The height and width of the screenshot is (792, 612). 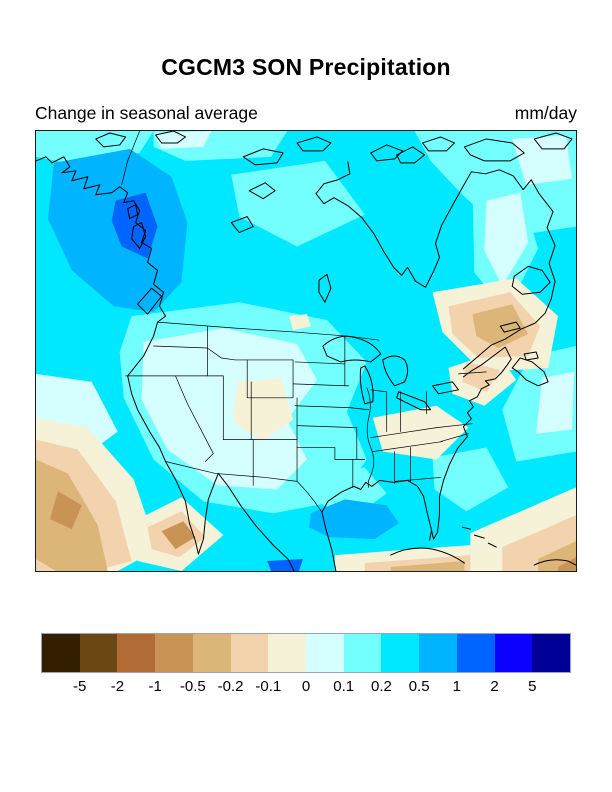 What do you see at coordinates (155, 686) in the screenshot?
I see `colorbar-tick-label: -1` at bounding box center [155, 686].